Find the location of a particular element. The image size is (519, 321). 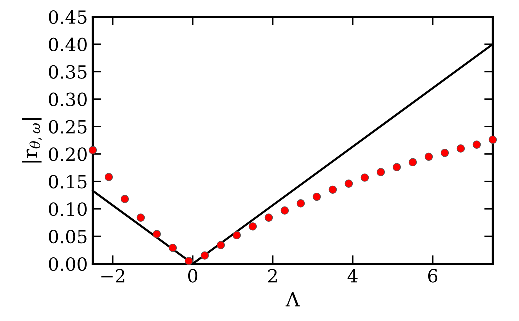

y-tick-label: 0.35 is located at coordinates (68, 72).